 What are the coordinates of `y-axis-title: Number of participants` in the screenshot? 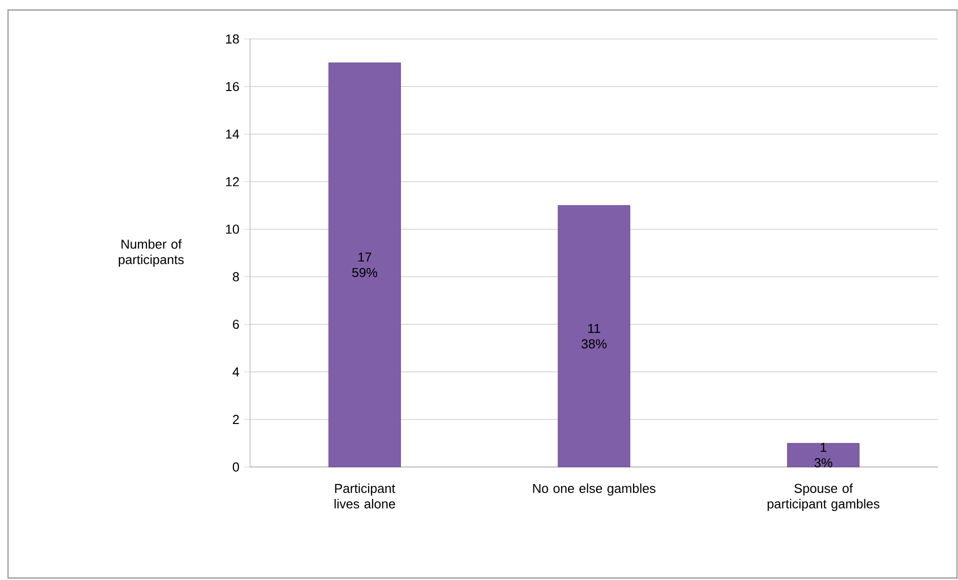 It's located at (151, 253).